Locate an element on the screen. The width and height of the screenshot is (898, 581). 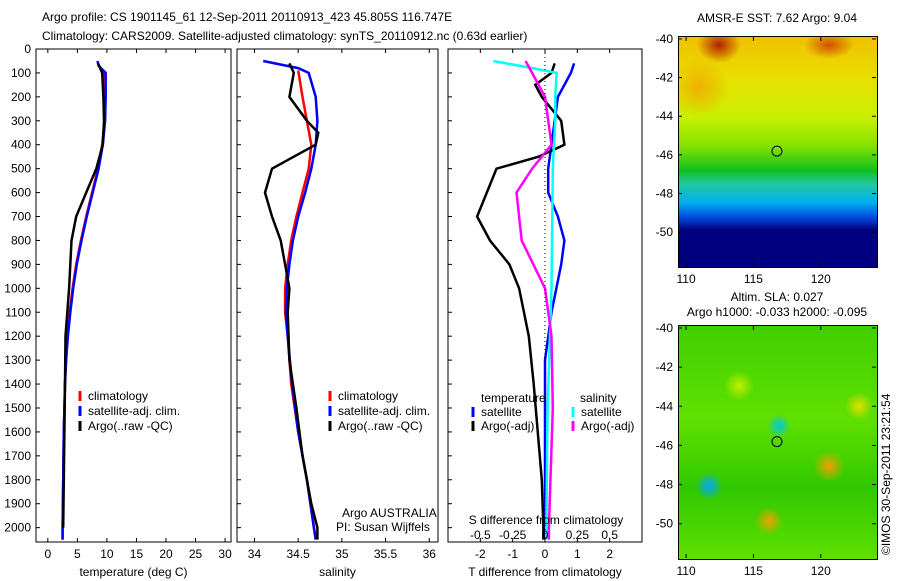
series-line-salinity-satellite is located at coordinates (525, 299).